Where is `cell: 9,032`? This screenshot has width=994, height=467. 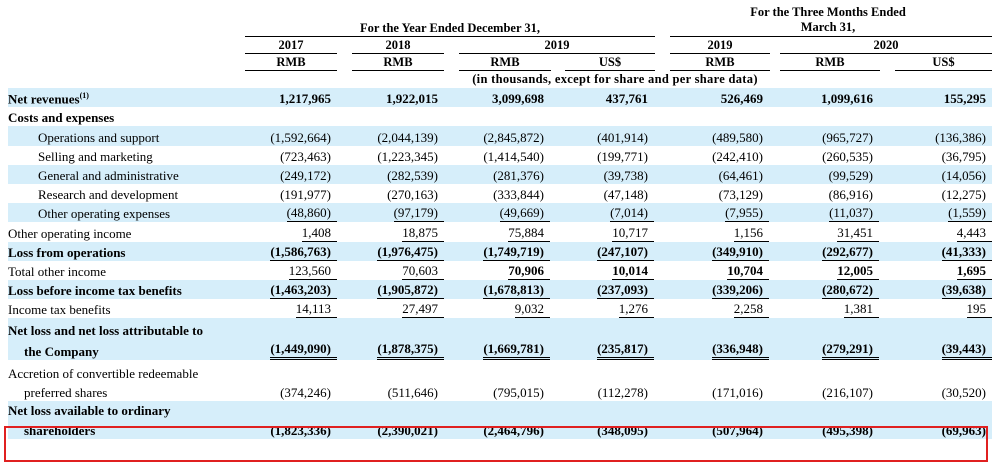
cell: 9,032 is located at coordinates (532, 310).